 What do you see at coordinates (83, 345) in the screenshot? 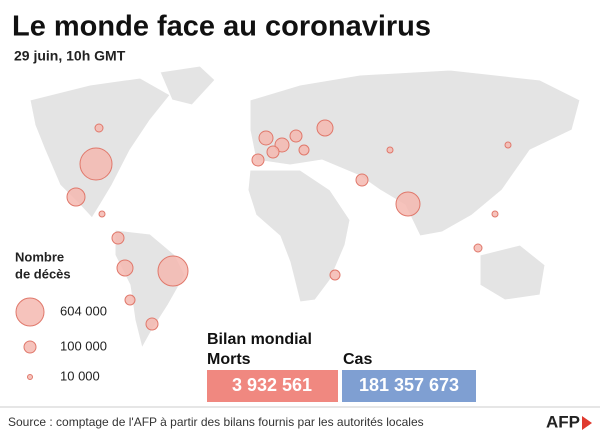
I see `legend-label: 100 000` at bounding box center [83, 345].